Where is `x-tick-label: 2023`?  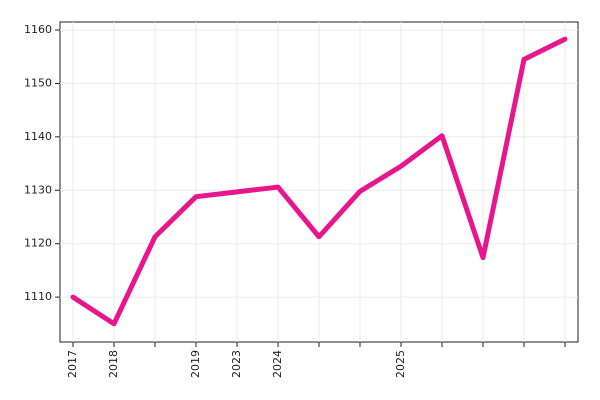 x-tick-label: 2023 is located at coordinates (236, 364).